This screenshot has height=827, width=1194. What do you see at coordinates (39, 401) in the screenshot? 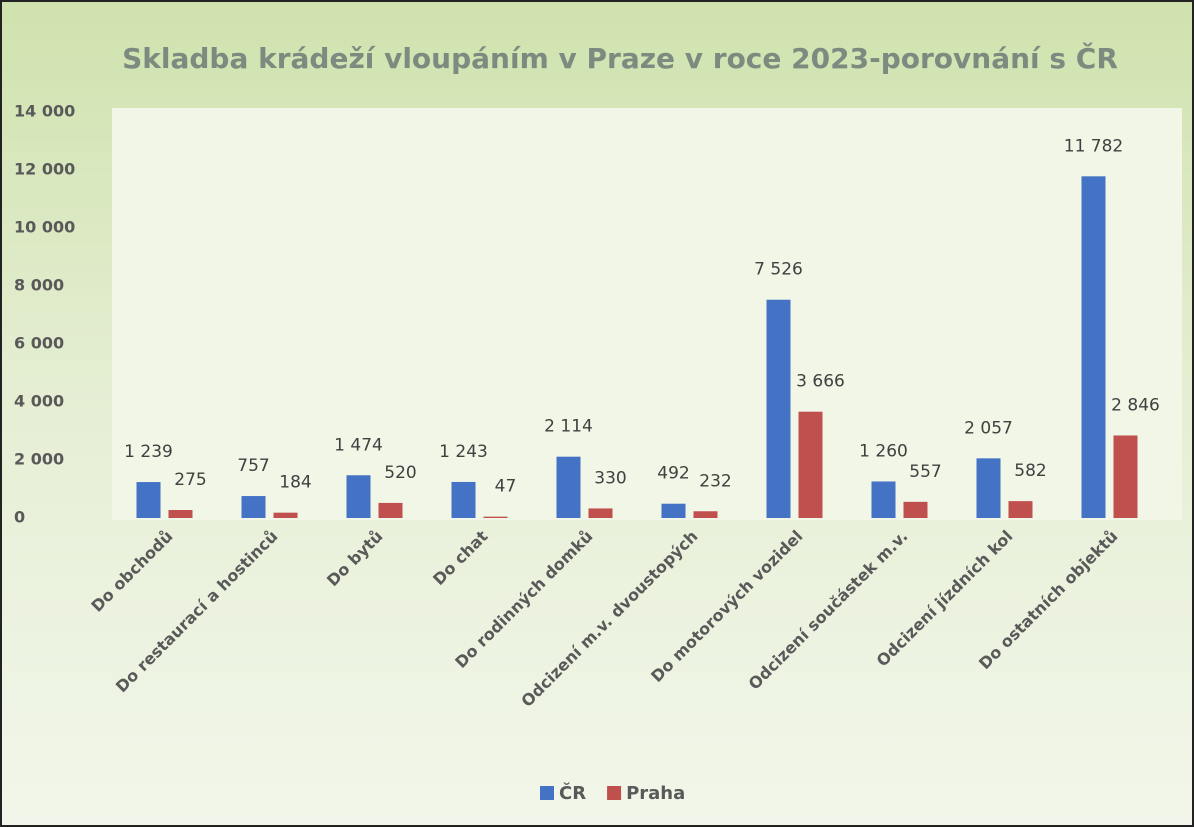
I see `y-tick-label: 4 000` at bounding box center [39, 401].